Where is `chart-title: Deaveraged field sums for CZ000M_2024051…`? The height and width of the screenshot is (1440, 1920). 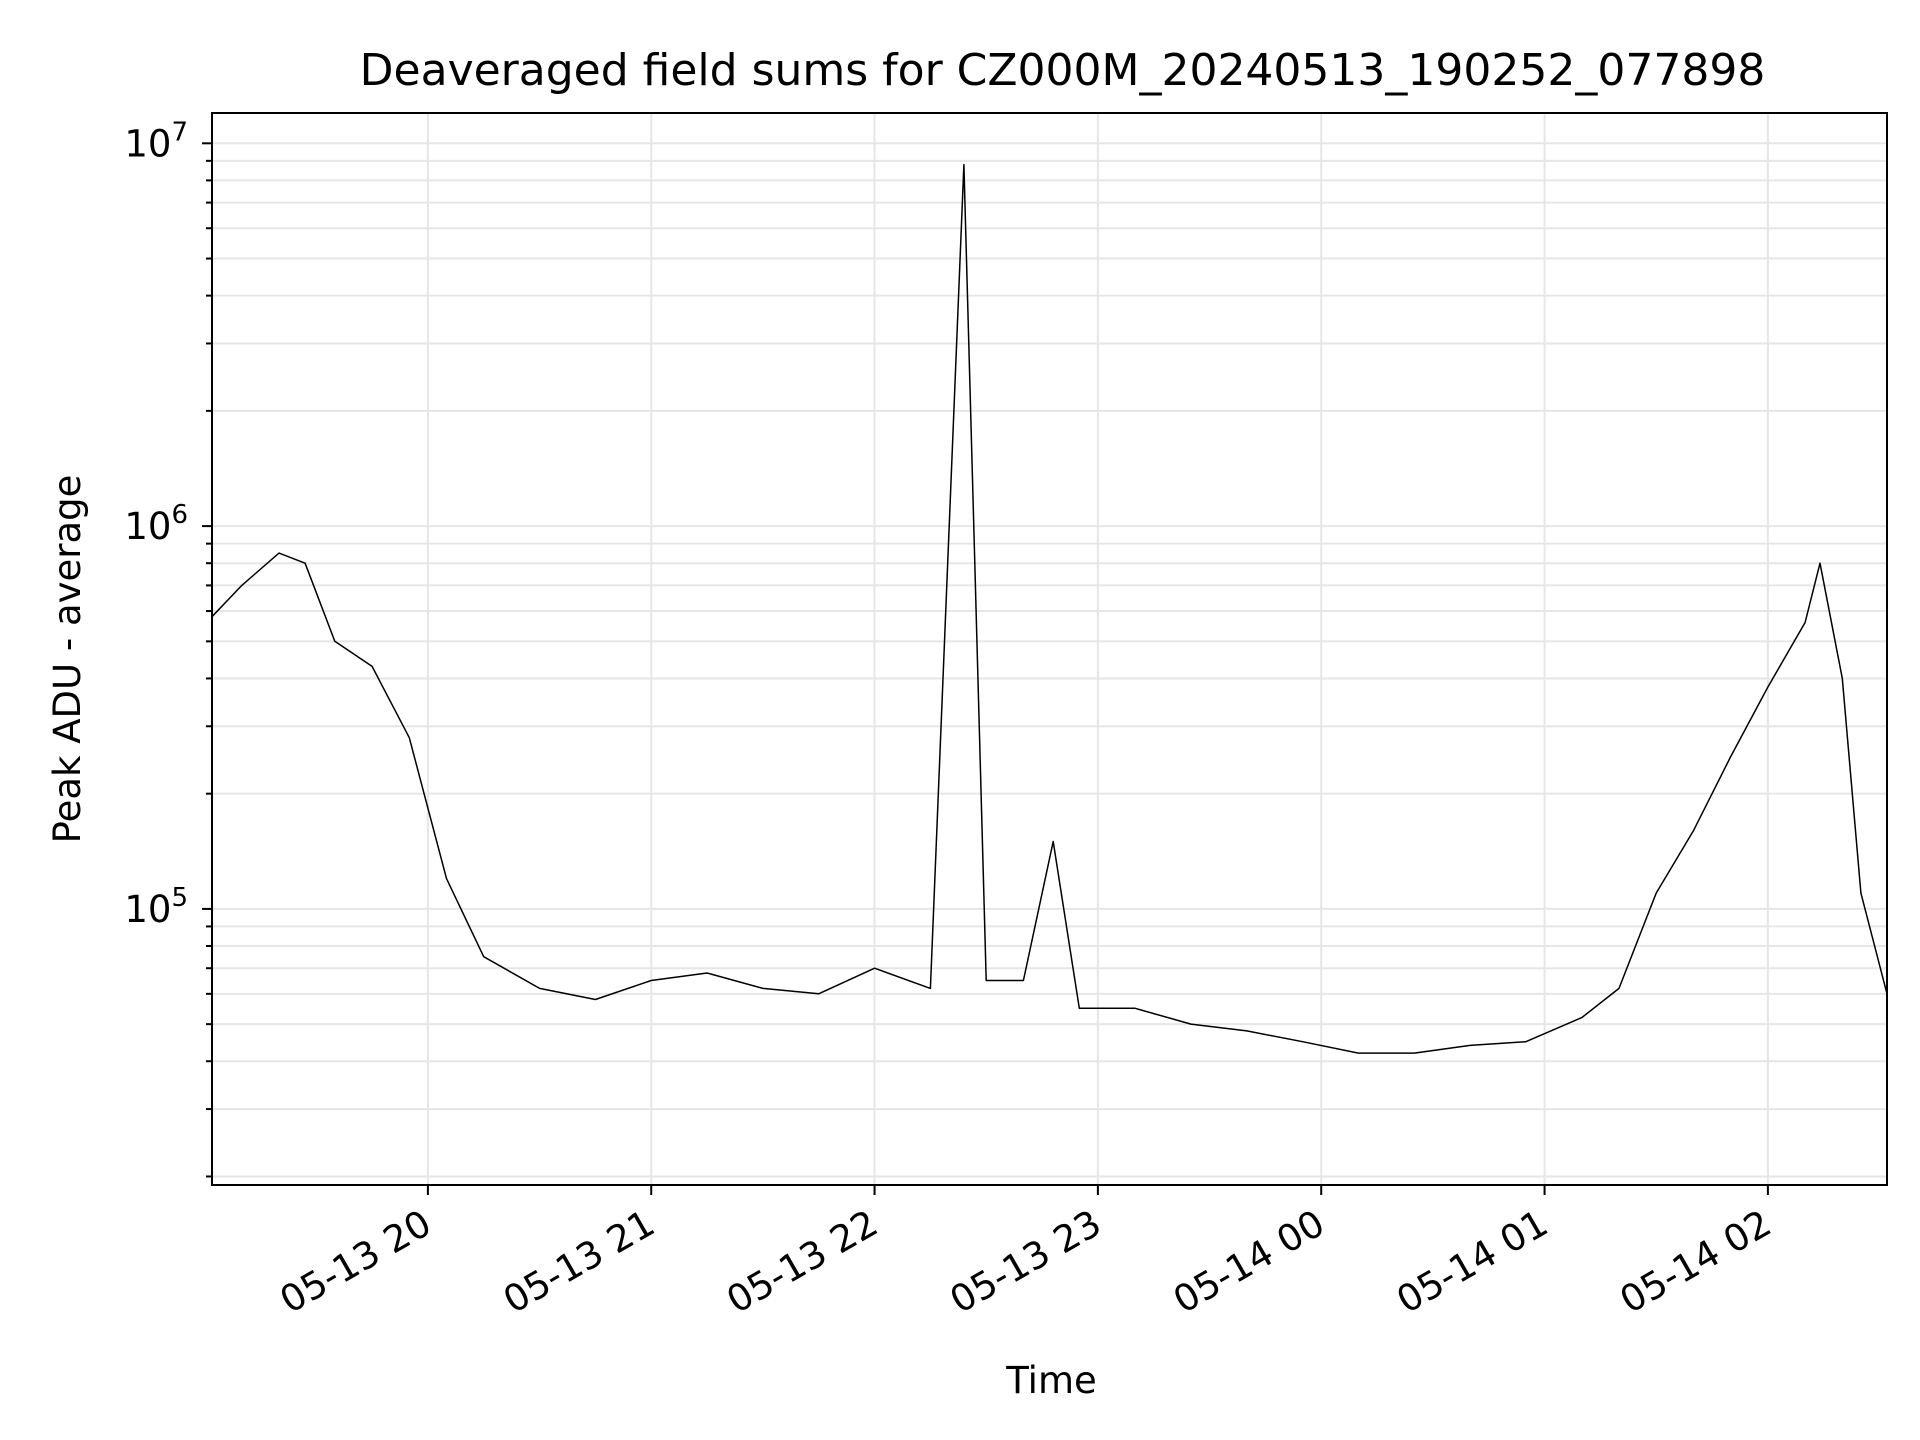 chart-title: Deaveraged field sums for CZ000M_2024051… is located at coordinates (1063, 70).